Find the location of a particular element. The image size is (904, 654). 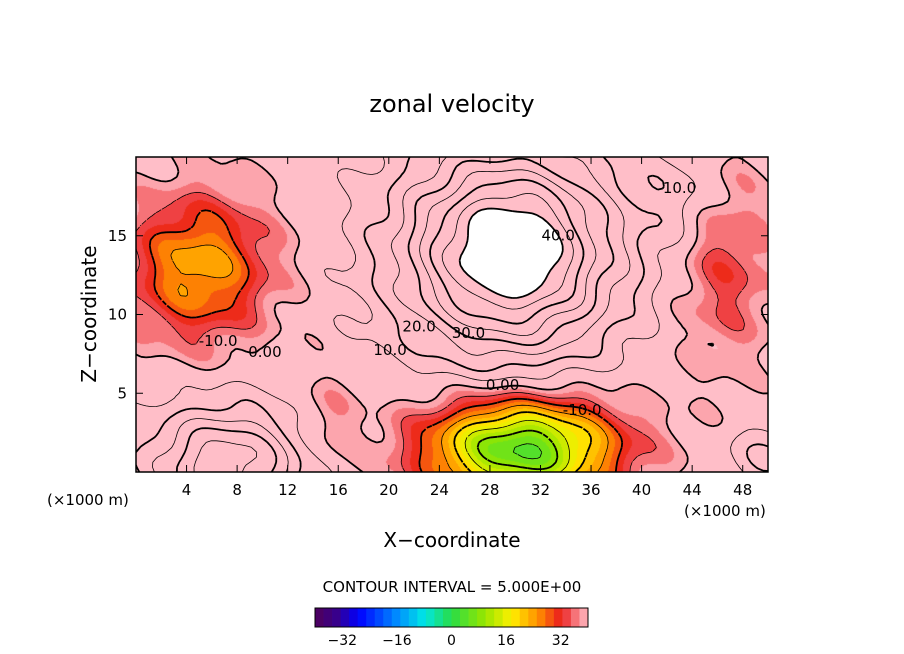

x-axis-label: X−coordinate is located at coordinates (451, 540).